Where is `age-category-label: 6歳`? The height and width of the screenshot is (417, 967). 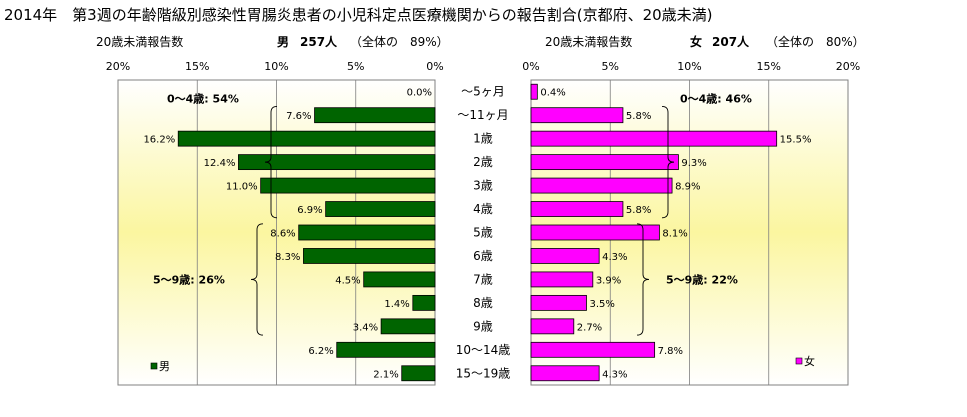 age-category-label: 6歳 is located at coordinates (483, 256).